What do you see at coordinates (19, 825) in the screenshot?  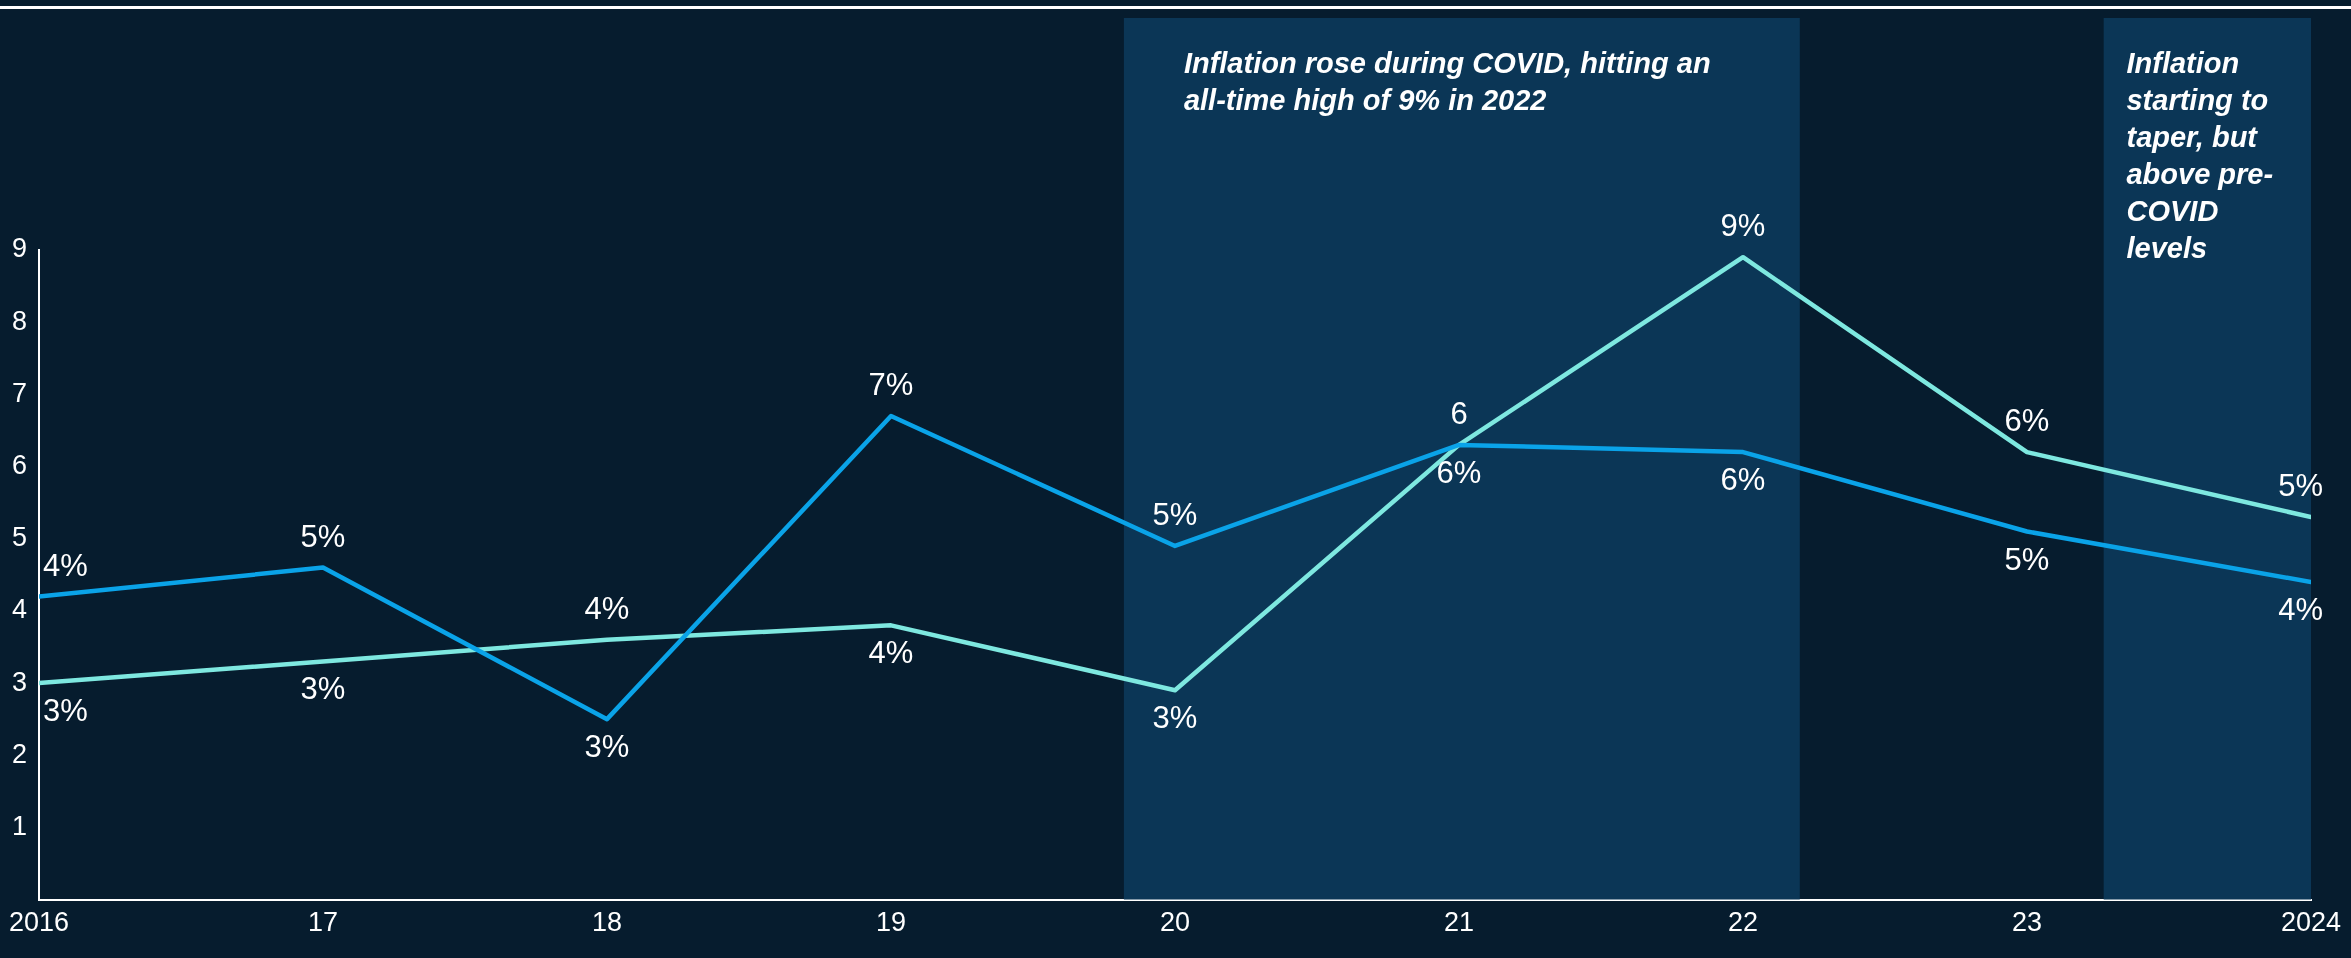 I see `y-tick-label: 1` at bounding box center [19, 825].